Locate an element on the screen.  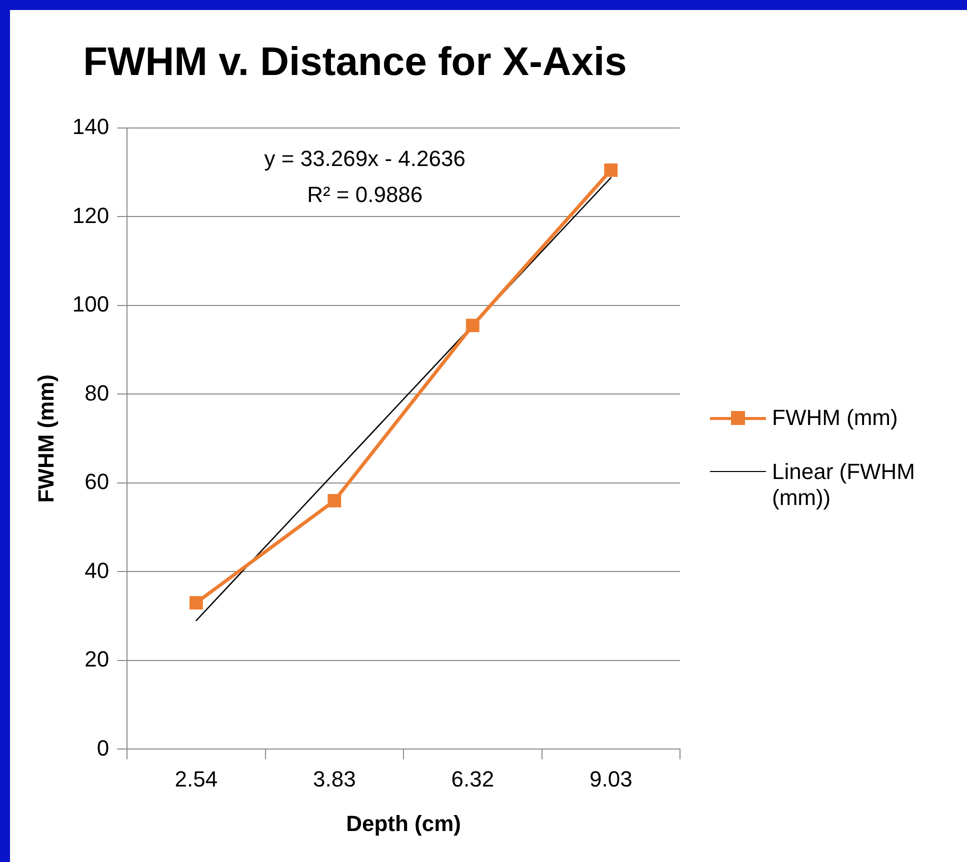
x-tick-label: 2.54 is located at coordinates (196, 779).